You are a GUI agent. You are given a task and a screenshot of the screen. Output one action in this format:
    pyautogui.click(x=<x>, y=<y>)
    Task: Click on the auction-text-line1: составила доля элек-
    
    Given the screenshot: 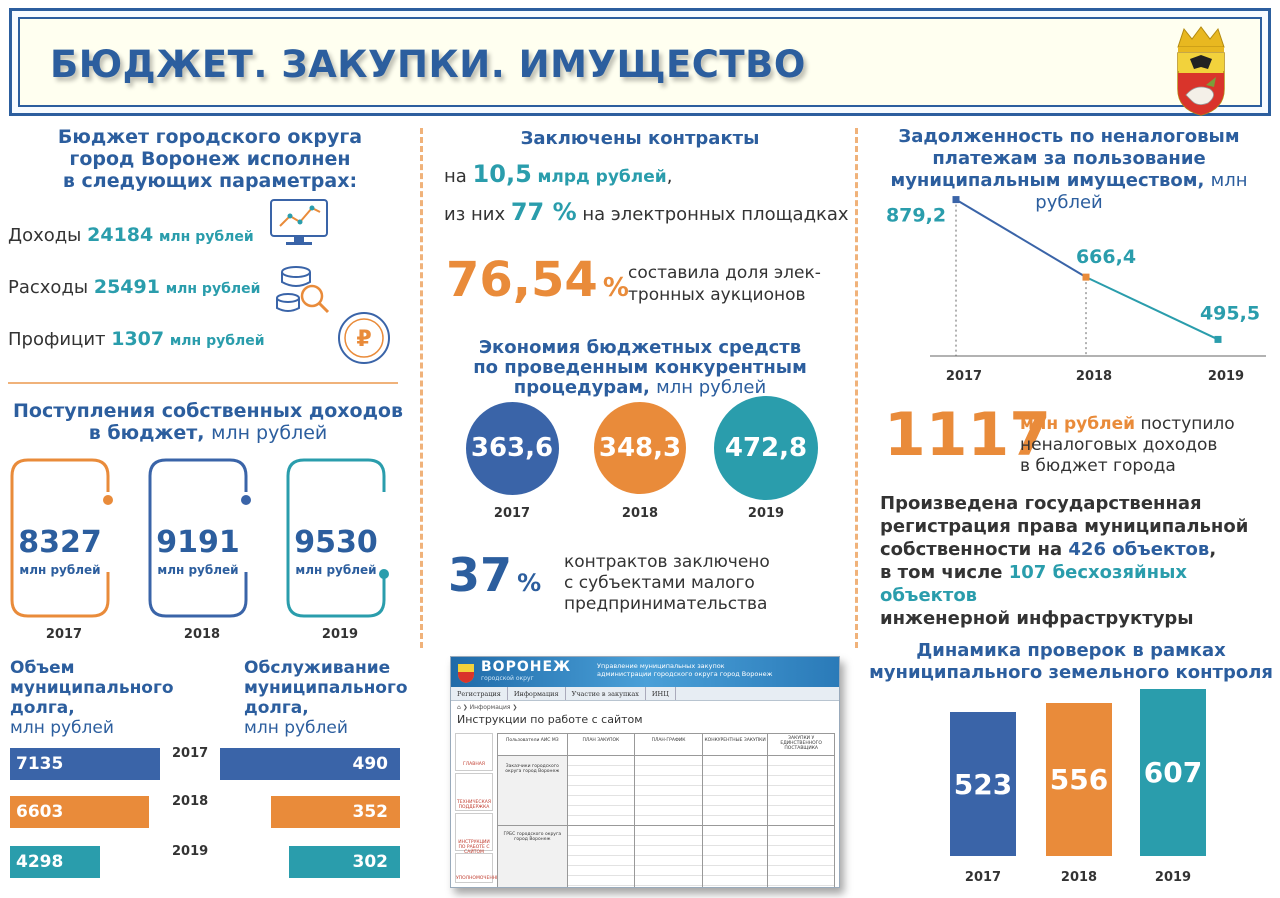 What is the action you would take?
    pyautogui.click(x=724, y=273)
    